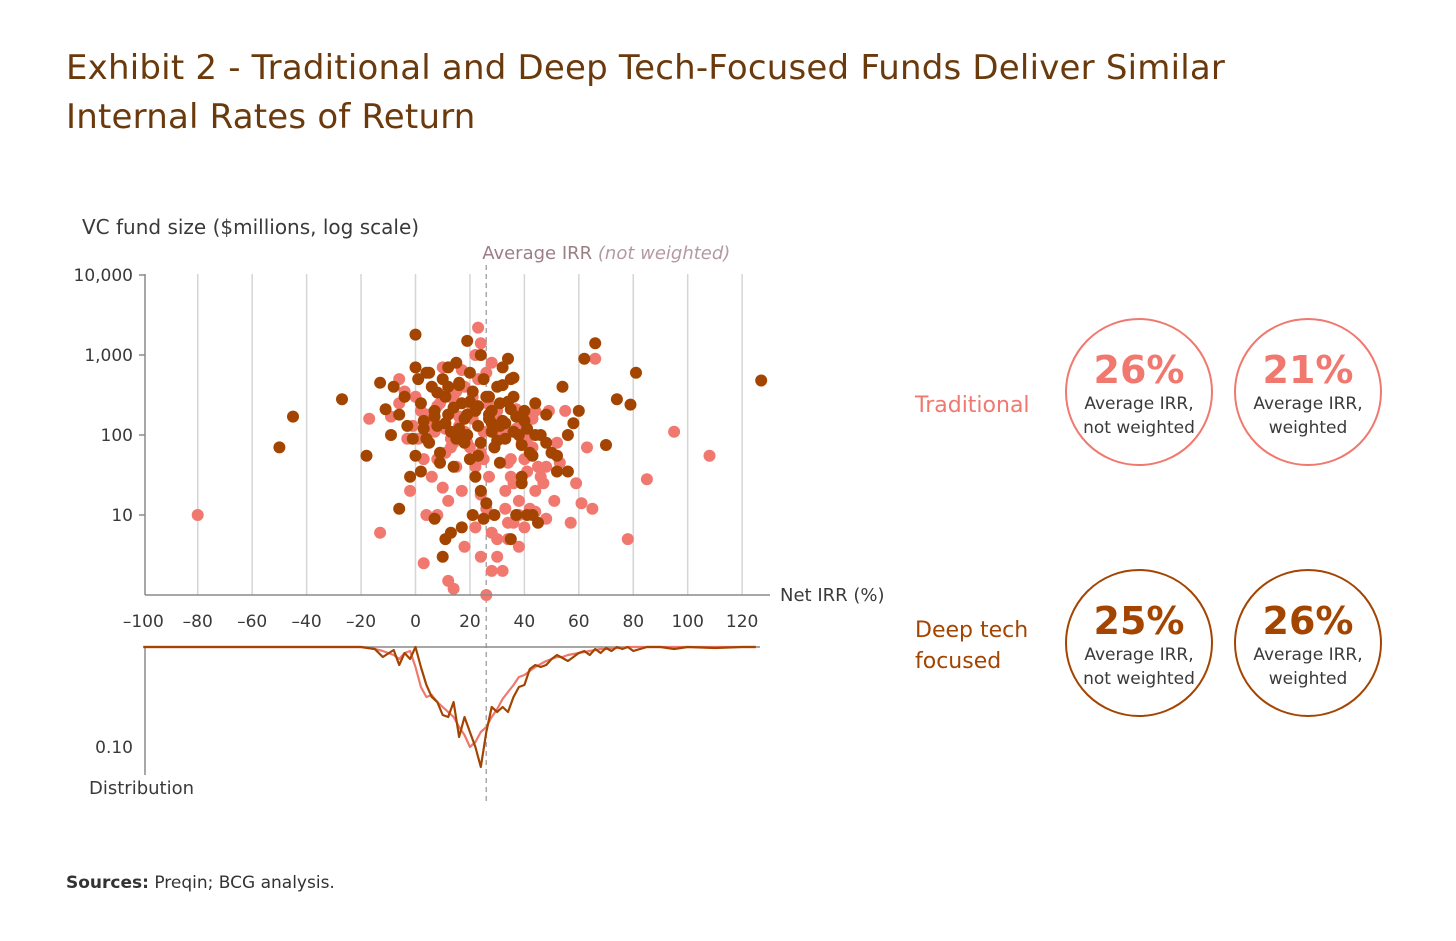 Image resolution: width=1456 pixels, height=941 pixels. Describe the element at coordinates (1139, 416) in the screenshot. I see `stat-description: Average IRR, not weighted` at that location.